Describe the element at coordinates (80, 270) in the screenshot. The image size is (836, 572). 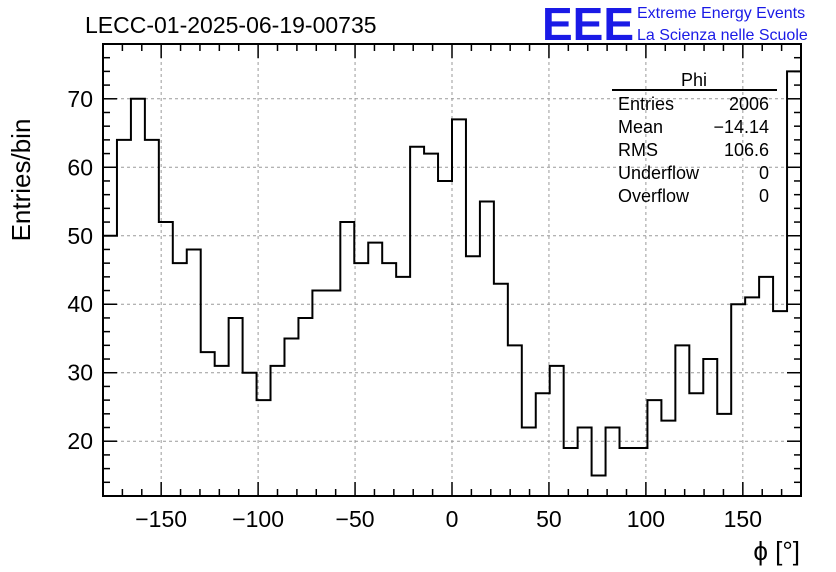
I see `y-tick-labels: 20 30 40 50 60 70` at that location.